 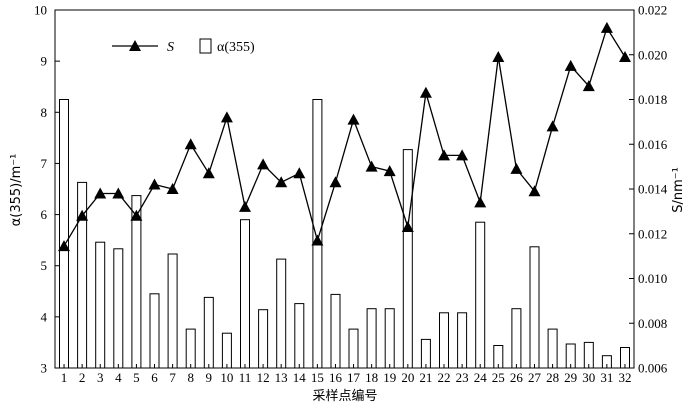 I want to click on legend-bar-marker, so click(x=205, y=46).